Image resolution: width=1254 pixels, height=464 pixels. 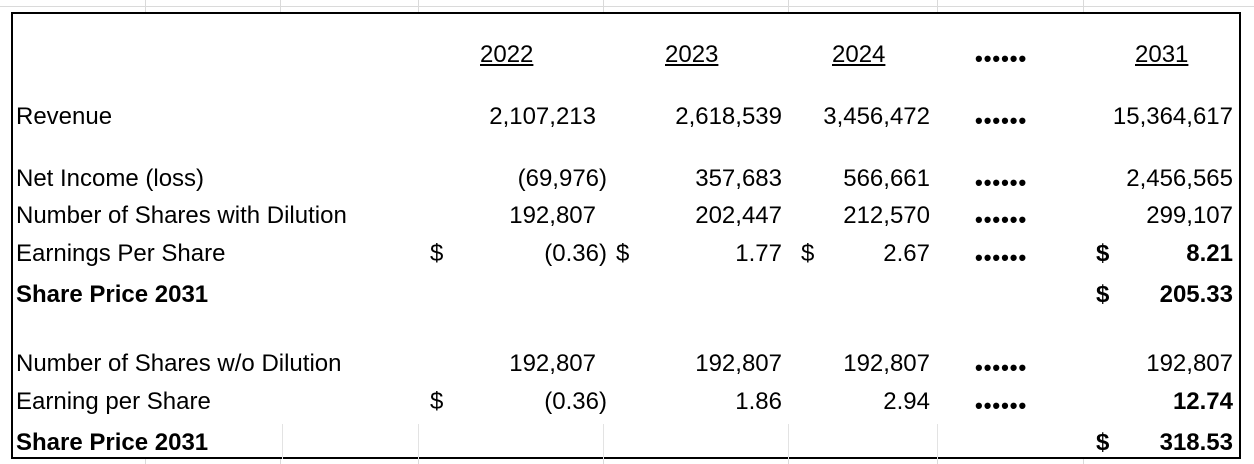 I want to click on header-2024: 2024, so click(x=859, y=54).